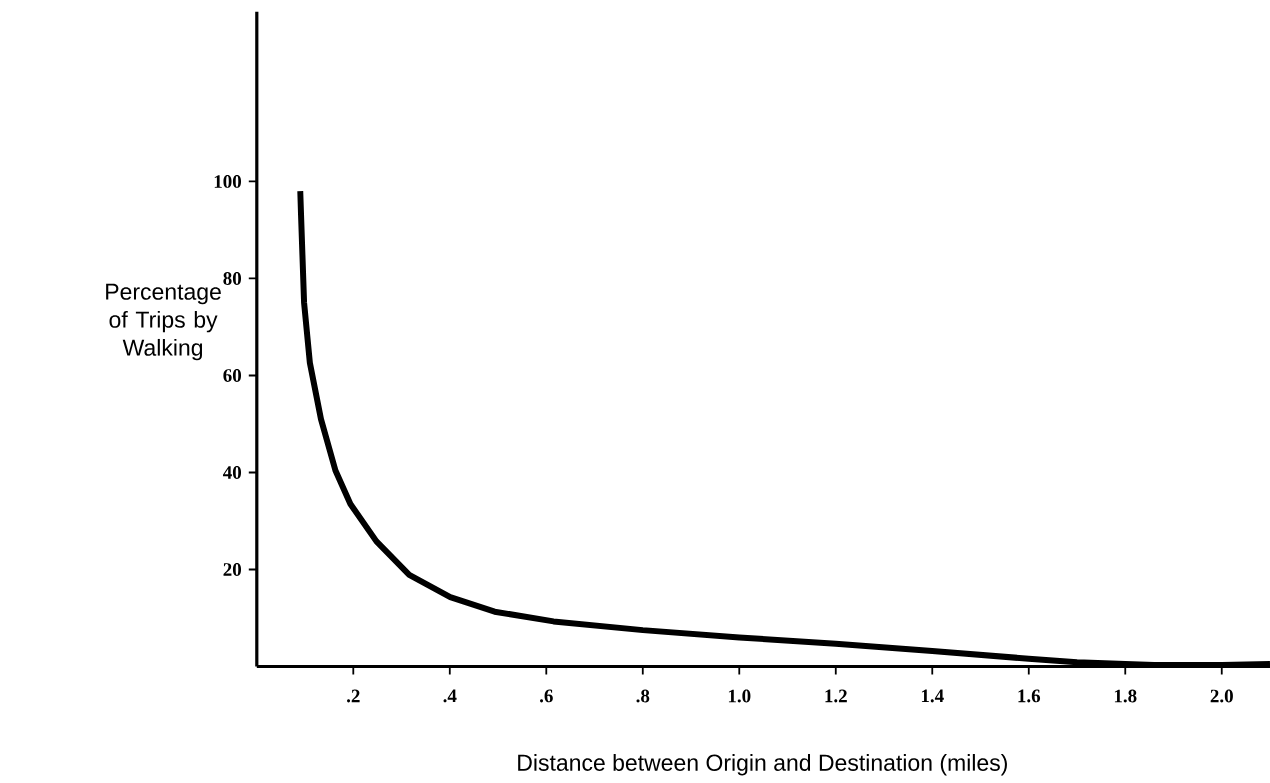  I want to click on x-tick-label: 2.0, so click(1221, 696).